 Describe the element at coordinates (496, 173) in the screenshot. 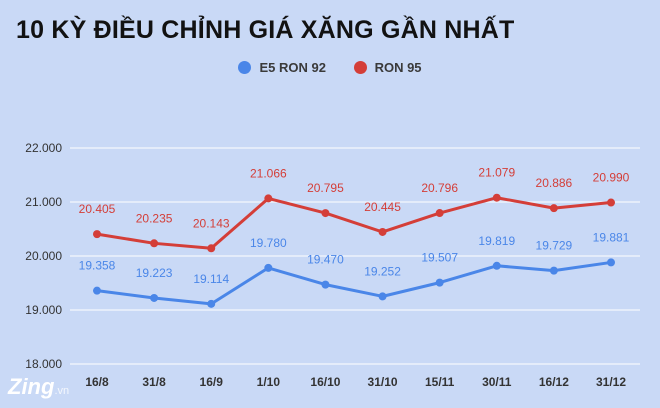

I see `data-label: 21.079` at that location.